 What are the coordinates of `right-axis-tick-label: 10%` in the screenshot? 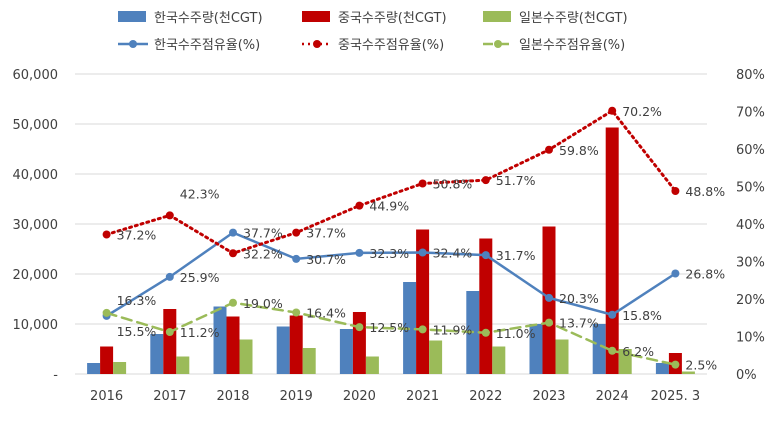 It's located at (750, 338).